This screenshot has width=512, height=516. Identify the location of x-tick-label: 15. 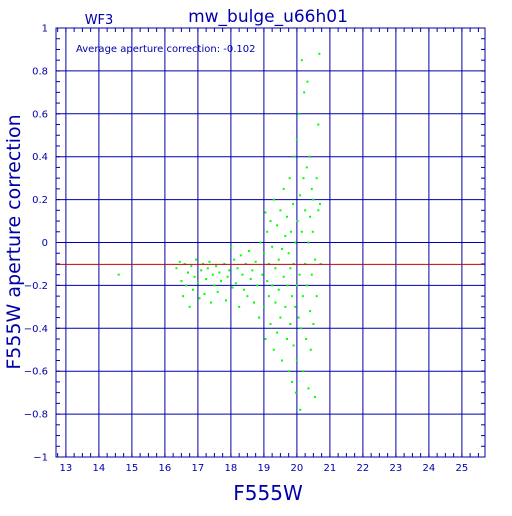
(132, 468).